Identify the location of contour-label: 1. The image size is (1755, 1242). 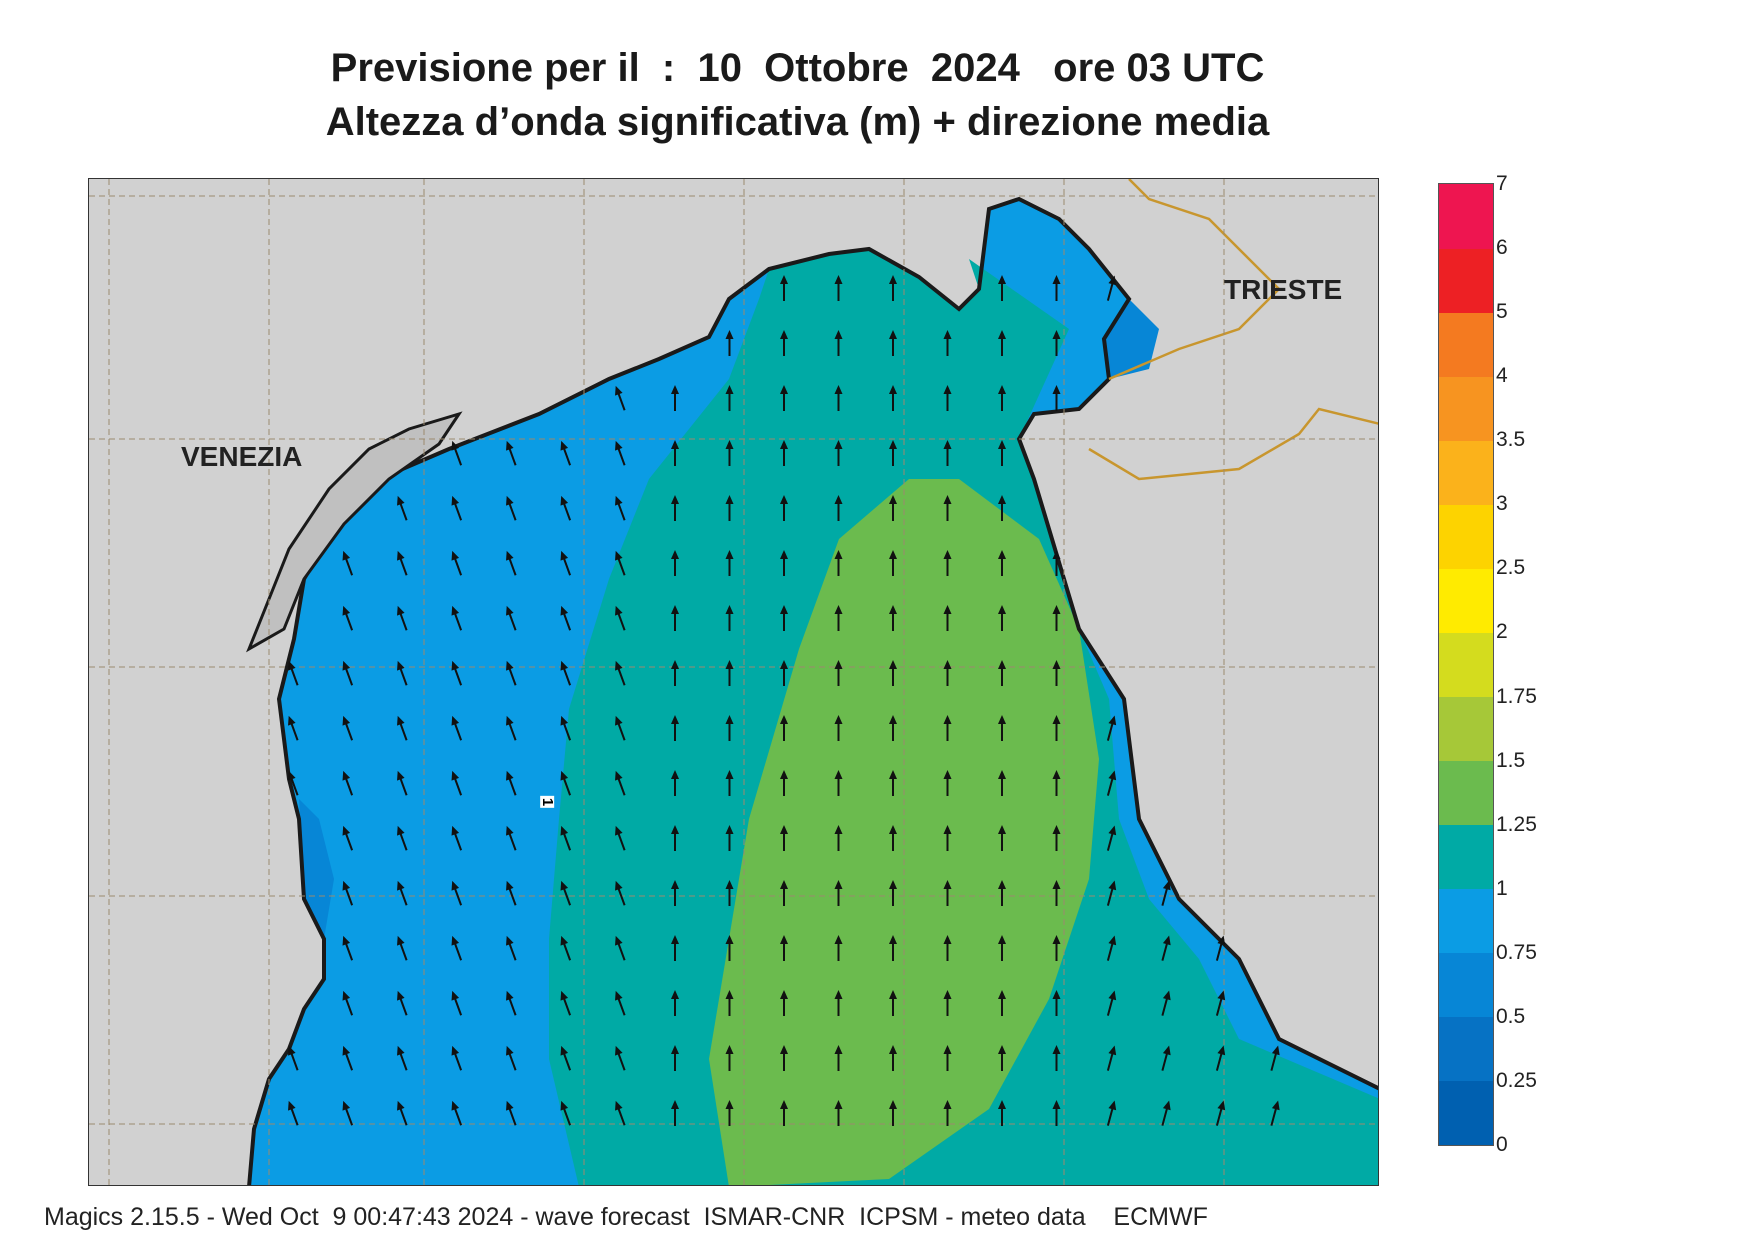
(548, 802).